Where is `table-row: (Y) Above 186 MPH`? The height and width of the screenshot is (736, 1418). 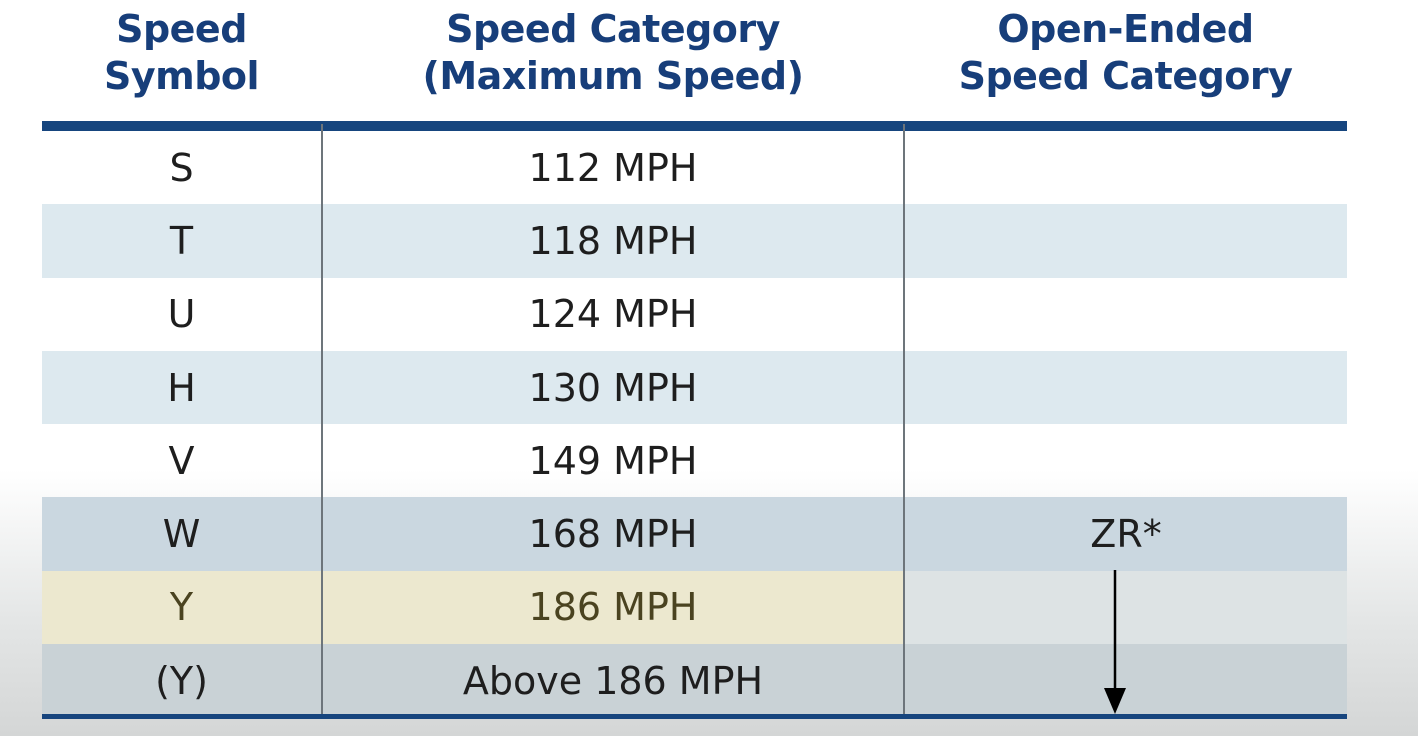 table-row: (Y) Above 186 MPH is located at coordinates (694, 681).